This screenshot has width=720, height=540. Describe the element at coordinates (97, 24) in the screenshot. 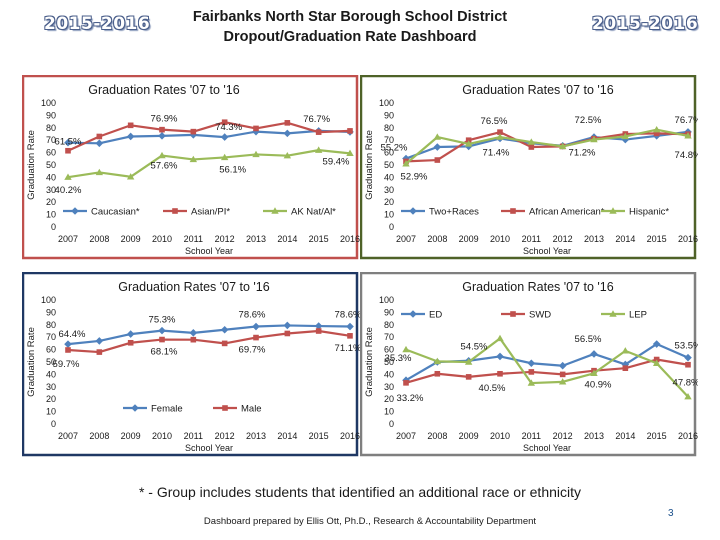

I see `year-badge-left: 2015-2016` at that location.